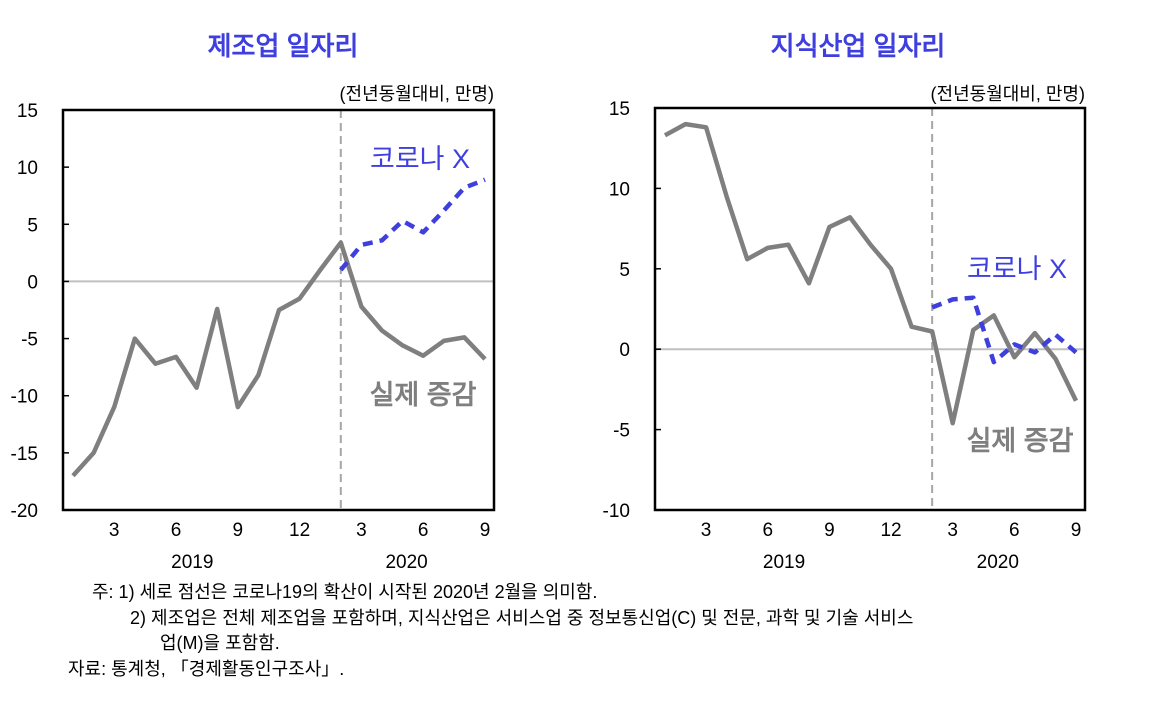 This screenshot has width=1155, height=702. Describe the element at coordinates (220, 643) in the screenshot. I see `footnote-2-cont: 업(M)을 포함함.` at that location.